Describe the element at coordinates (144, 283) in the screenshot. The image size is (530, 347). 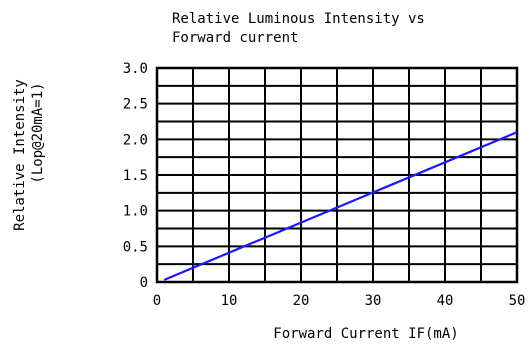
I see `y-tick-label: 0` at that location.